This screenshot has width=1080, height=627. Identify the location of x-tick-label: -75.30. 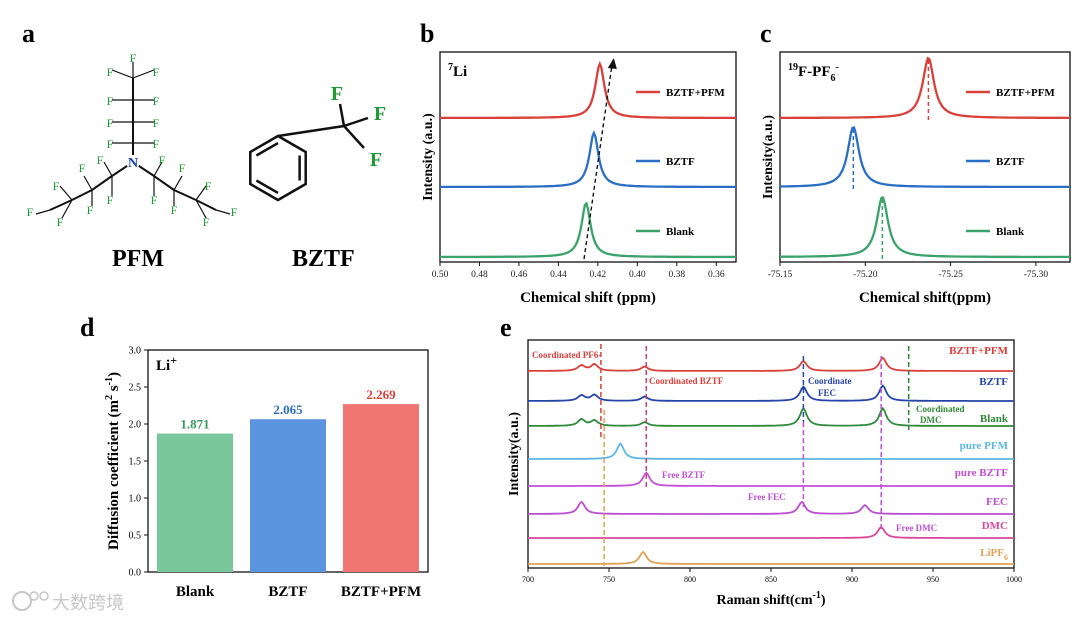
(1036, 275).